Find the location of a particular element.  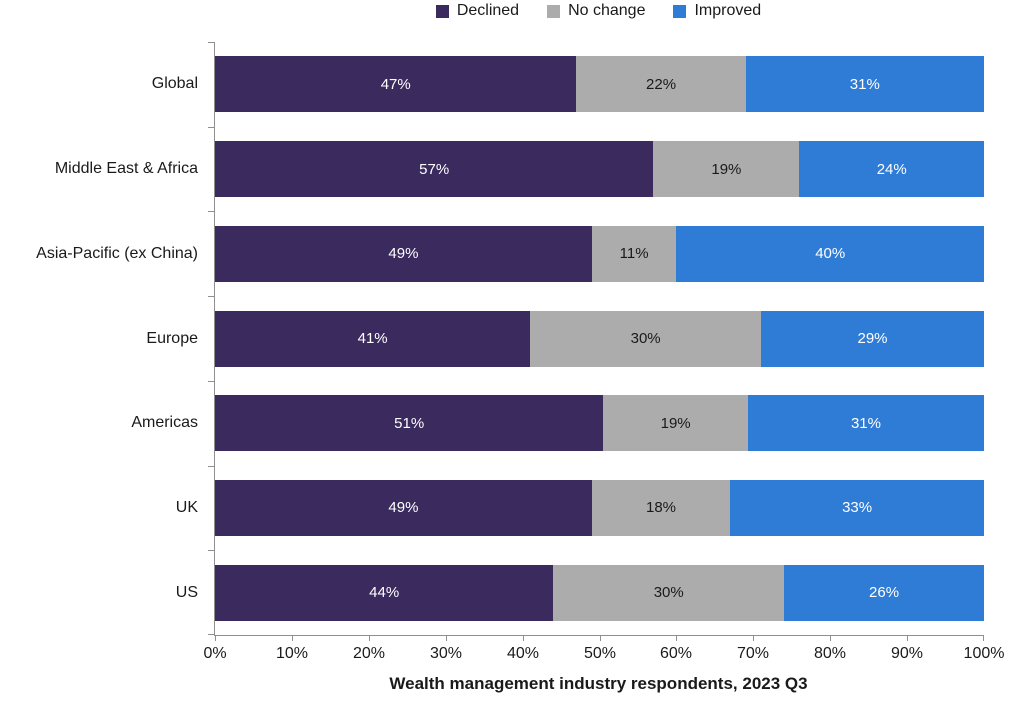

legend-label-declined: Declined is located at coordinates (488, 10).